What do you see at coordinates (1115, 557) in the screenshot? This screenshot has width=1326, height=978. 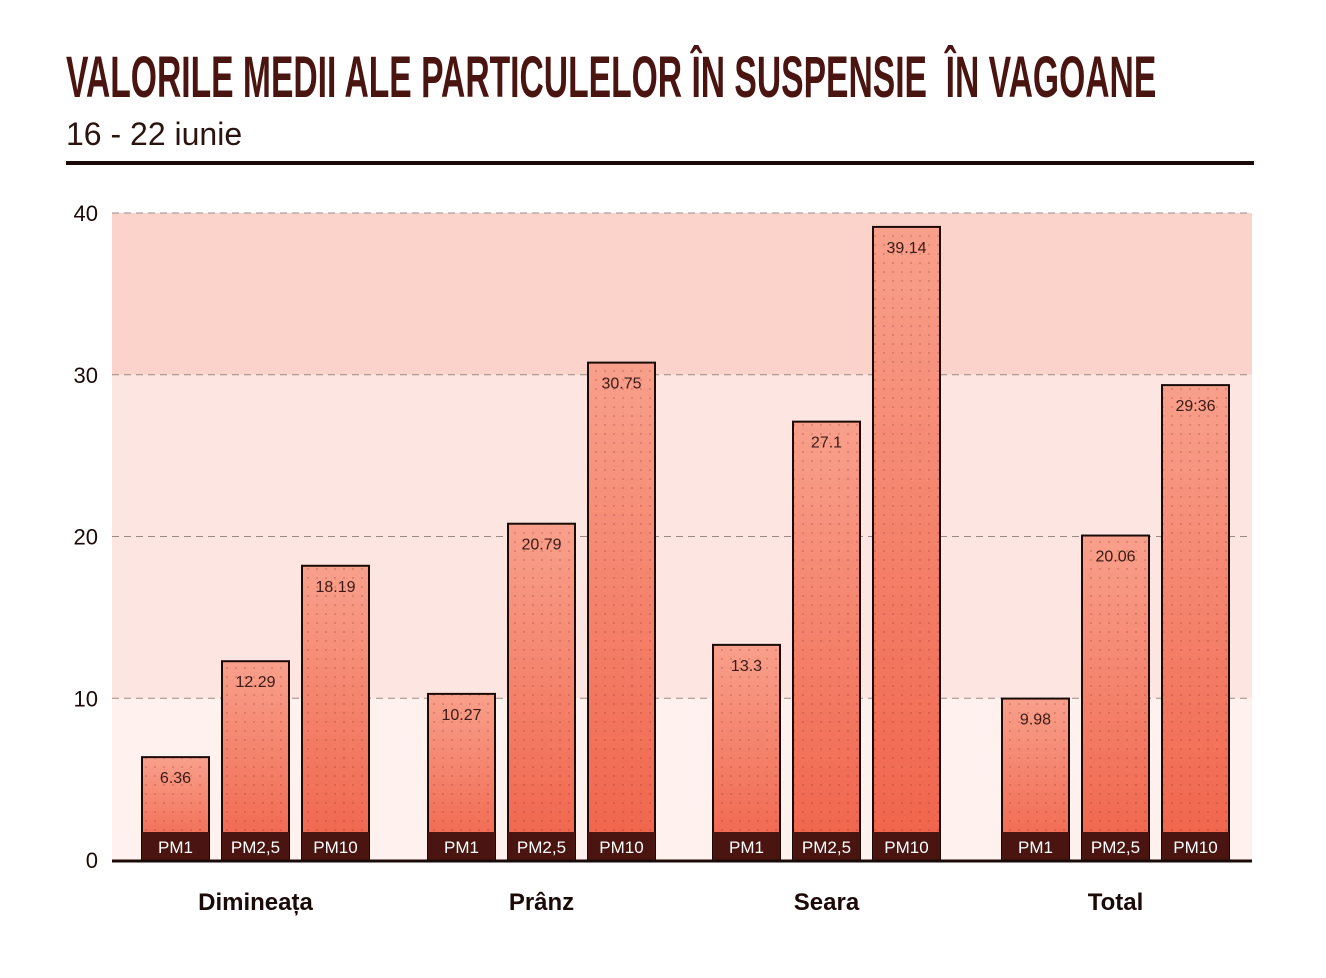 I see `data-label: 20.06` at bounding box center [1115, 557].